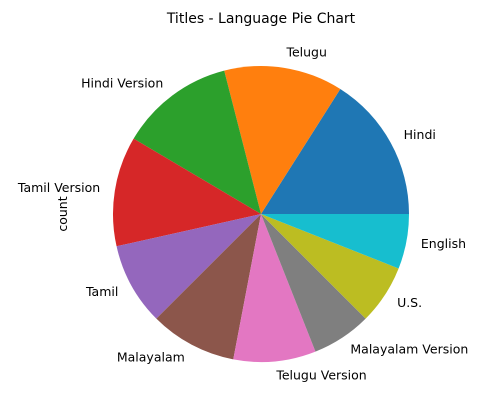  I want to click on pie-slice-hindi-version, so click(197, 142).